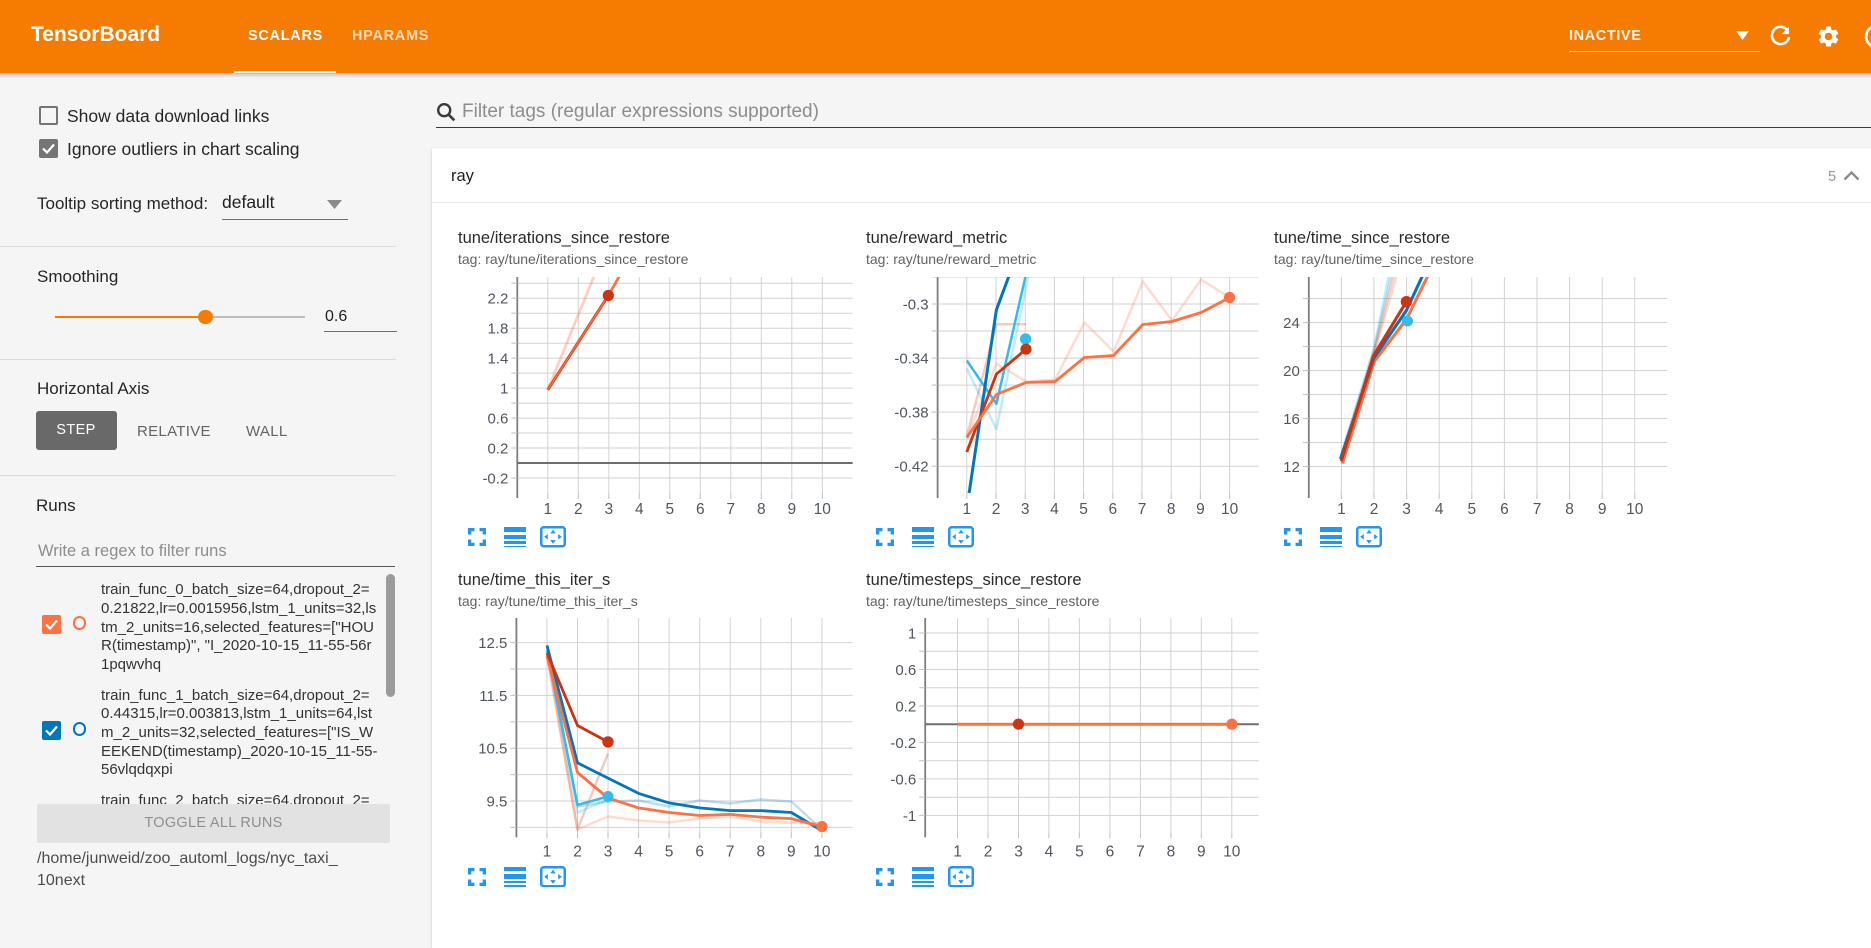 Image resolution: width=1871 pixels, height=948 pixels. Describe the element at coordinates (492, 748) in the screenshot. I see `svg-text: 10.5` at that location.